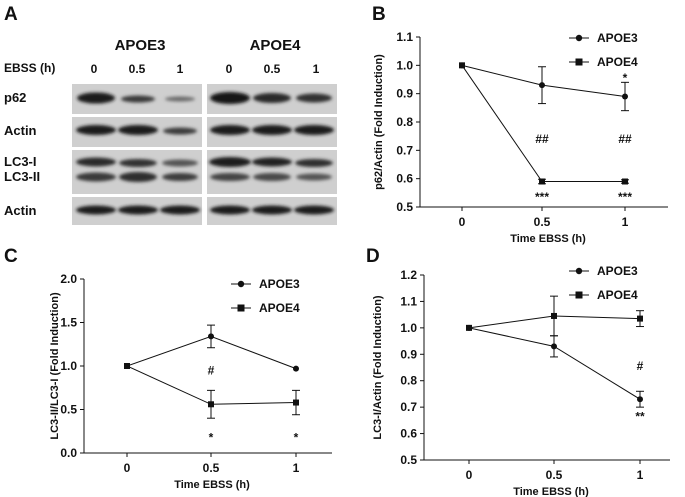 The image size is (685, 497). Describe the element at coordinates (20, 161) in the screenshot. I see `row-label-lc3-i: LC3-I` at that location.